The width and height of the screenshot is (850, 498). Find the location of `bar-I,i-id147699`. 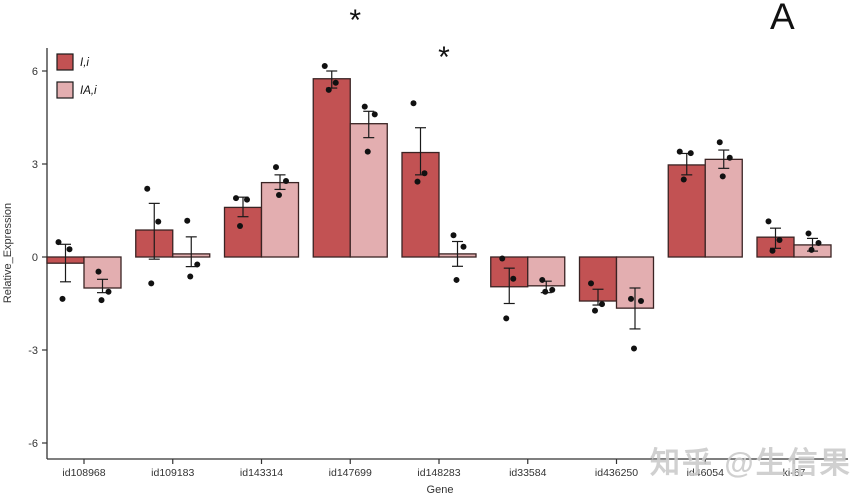

bar-I,i-id147699 is located at coordinates (331, 168).